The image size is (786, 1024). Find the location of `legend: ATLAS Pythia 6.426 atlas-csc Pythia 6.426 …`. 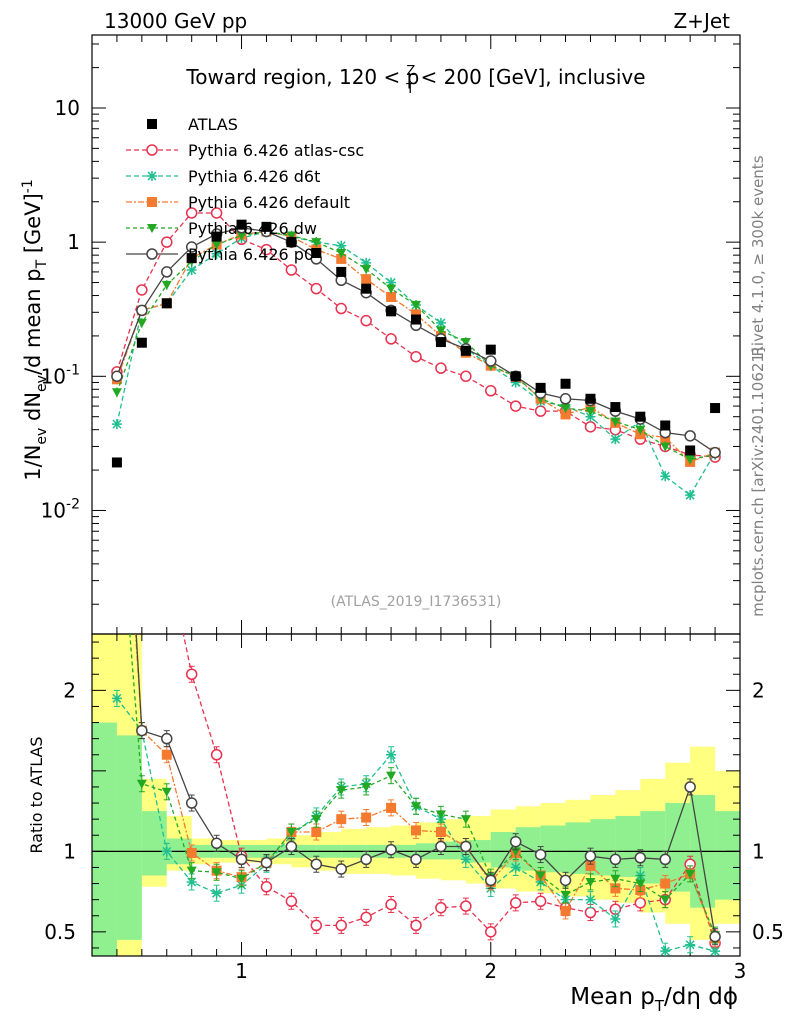

legend: ATLAS Pythia 6.426 atlas-csc Pythia 6.426 … is located at coordinates (245, 189).